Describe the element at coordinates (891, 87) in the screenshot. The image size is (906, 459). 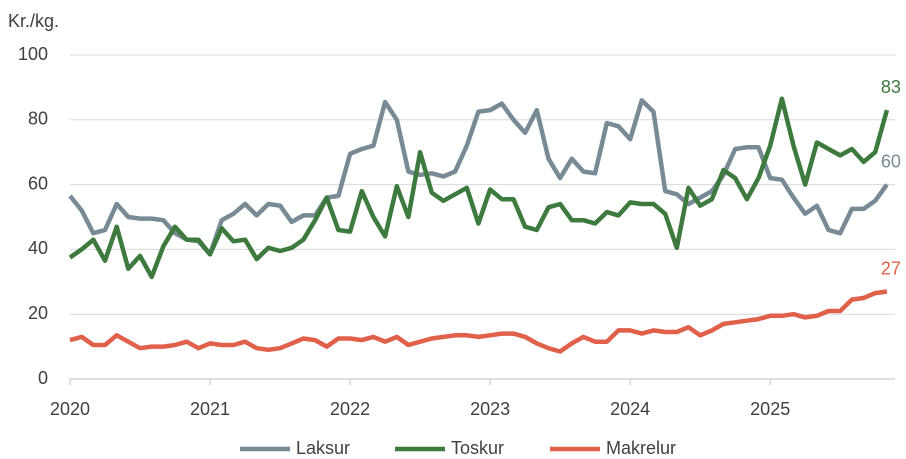
I see `data-label: 83` at that location.